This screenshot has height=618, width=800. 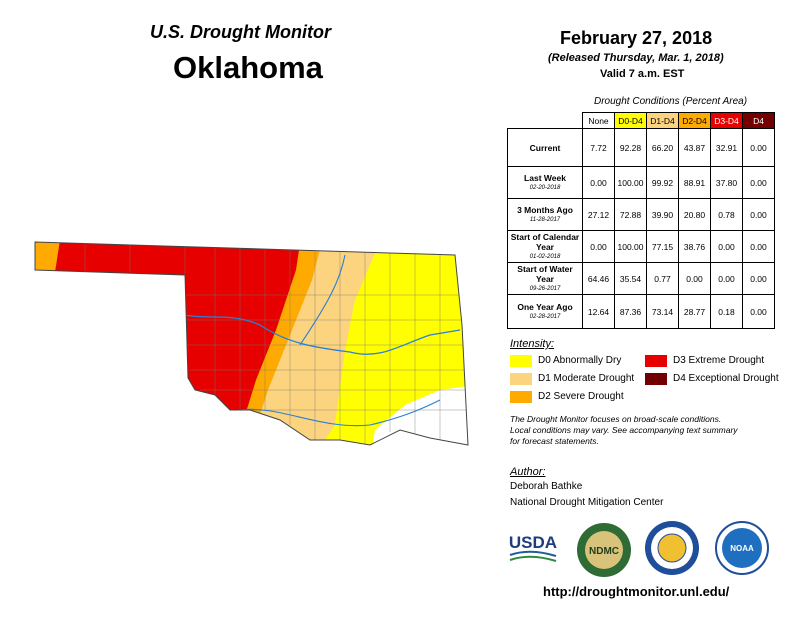 What do you see at coordinates (598, 278) in the screenshot?
I see `cell-value: 64.46` at bounding box center [598, 278].